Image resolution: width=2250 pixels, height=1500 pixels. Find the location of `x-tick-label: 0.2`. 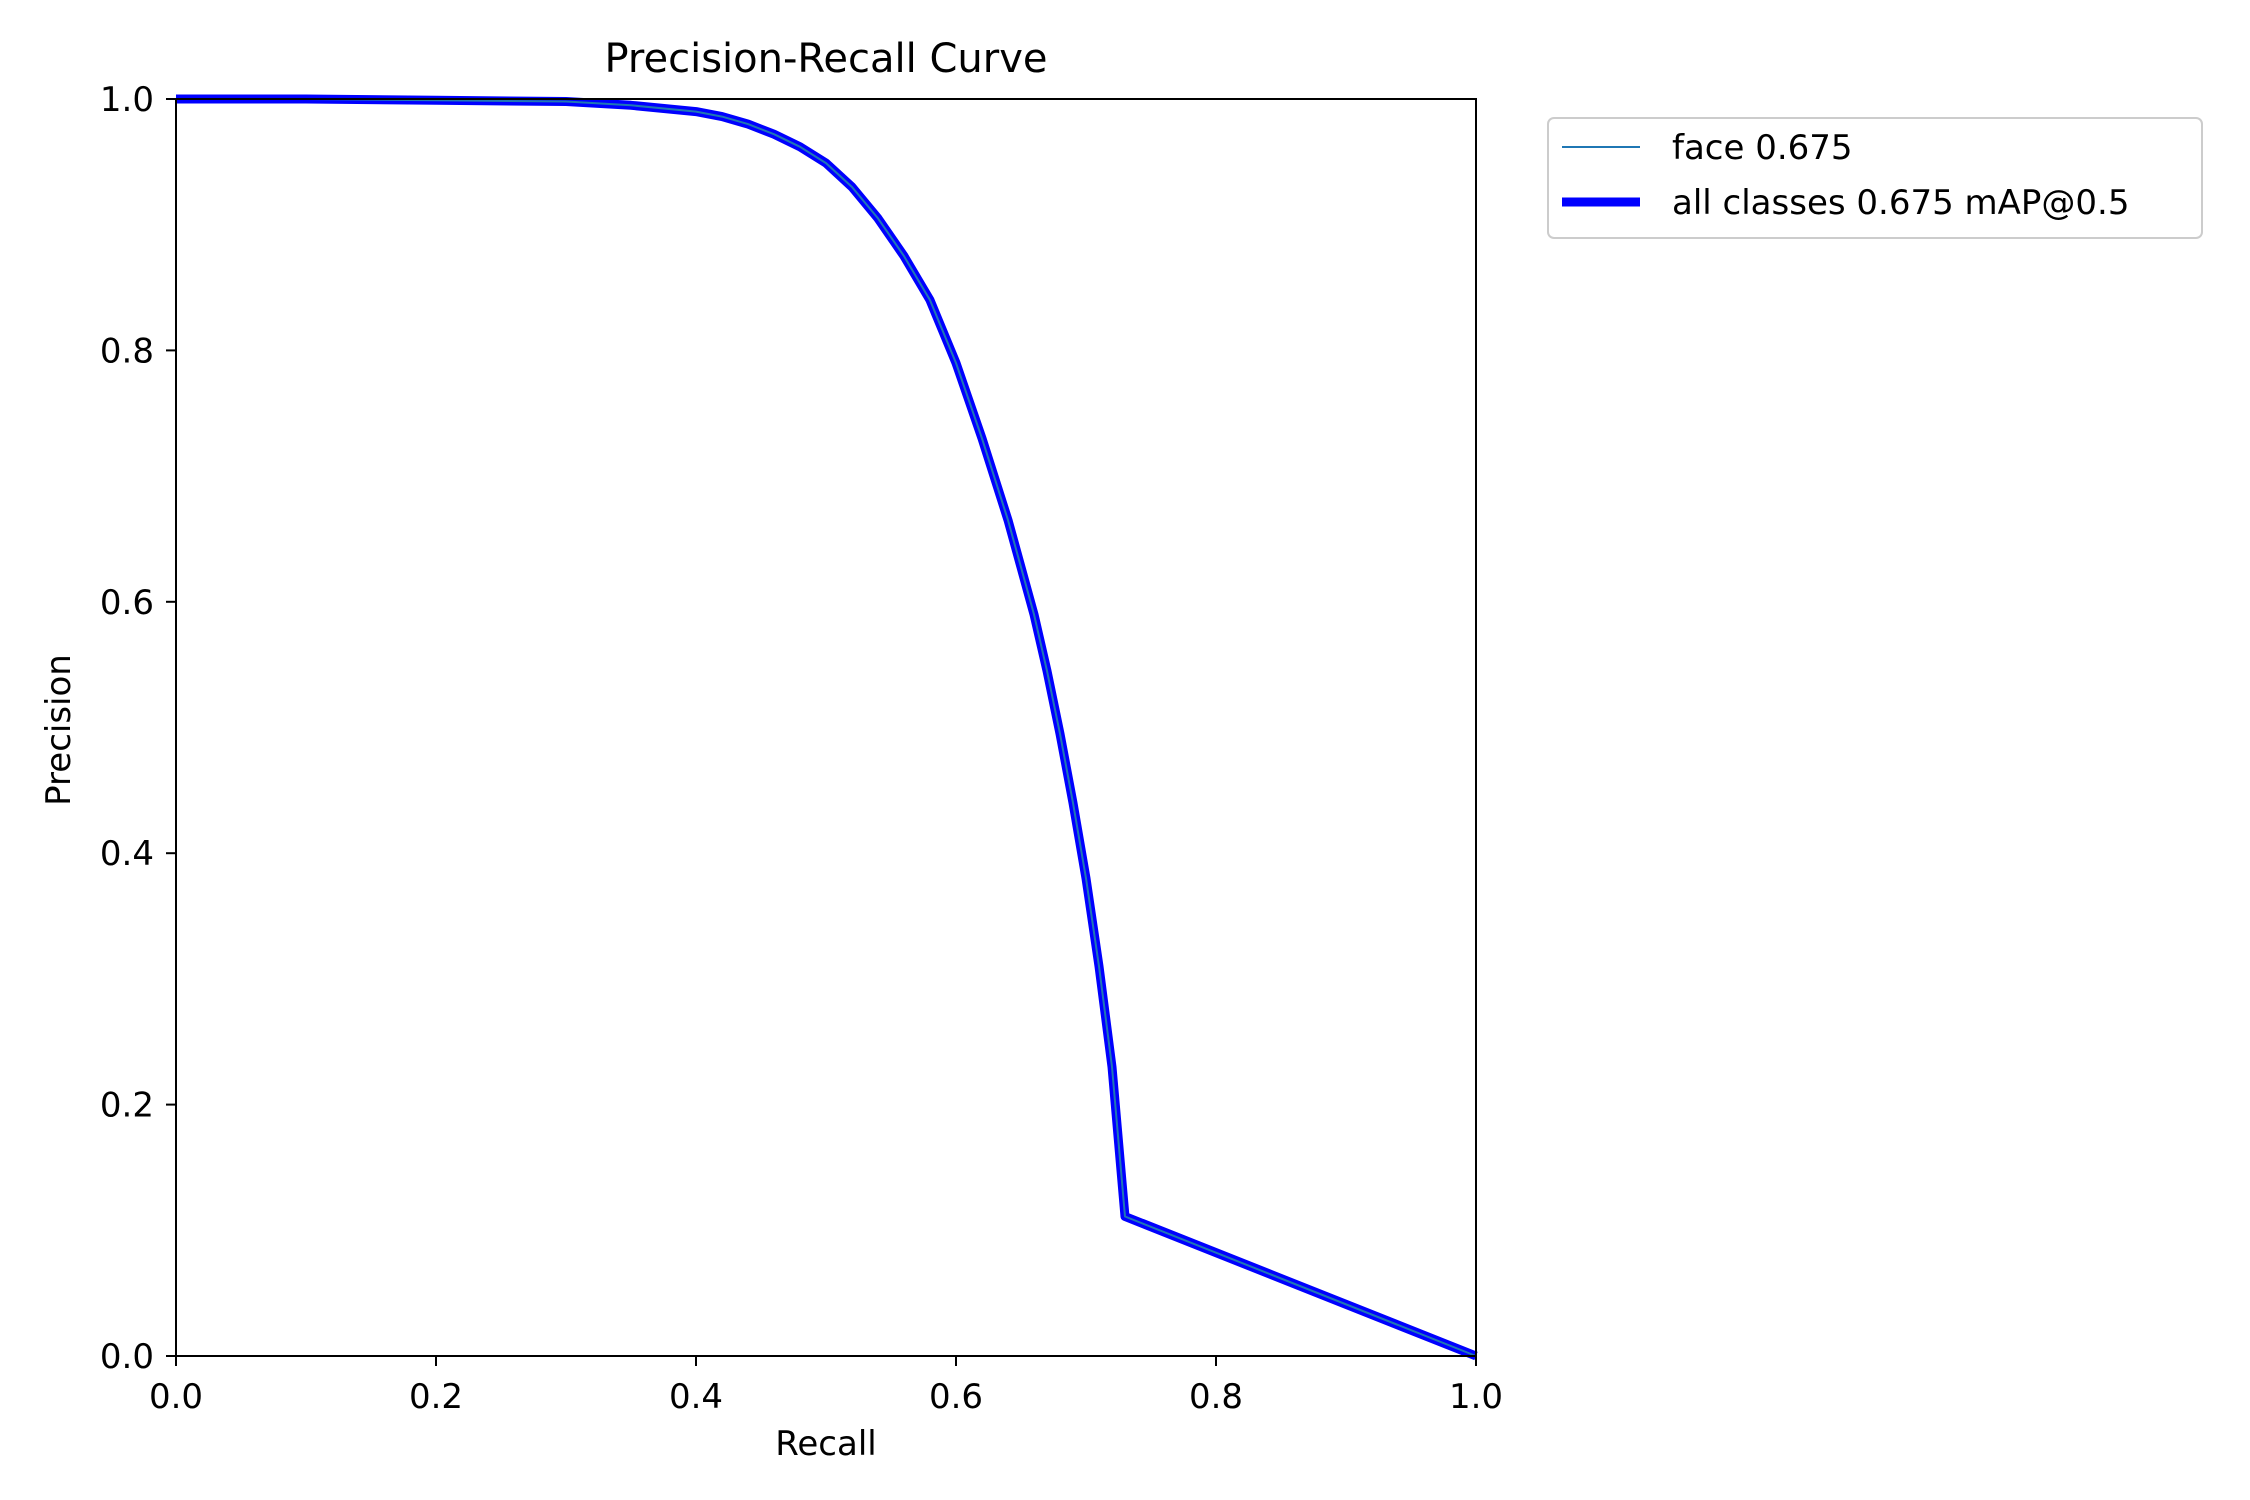

x-tick-label: 0.2 is located at coordinates (436, 1397).